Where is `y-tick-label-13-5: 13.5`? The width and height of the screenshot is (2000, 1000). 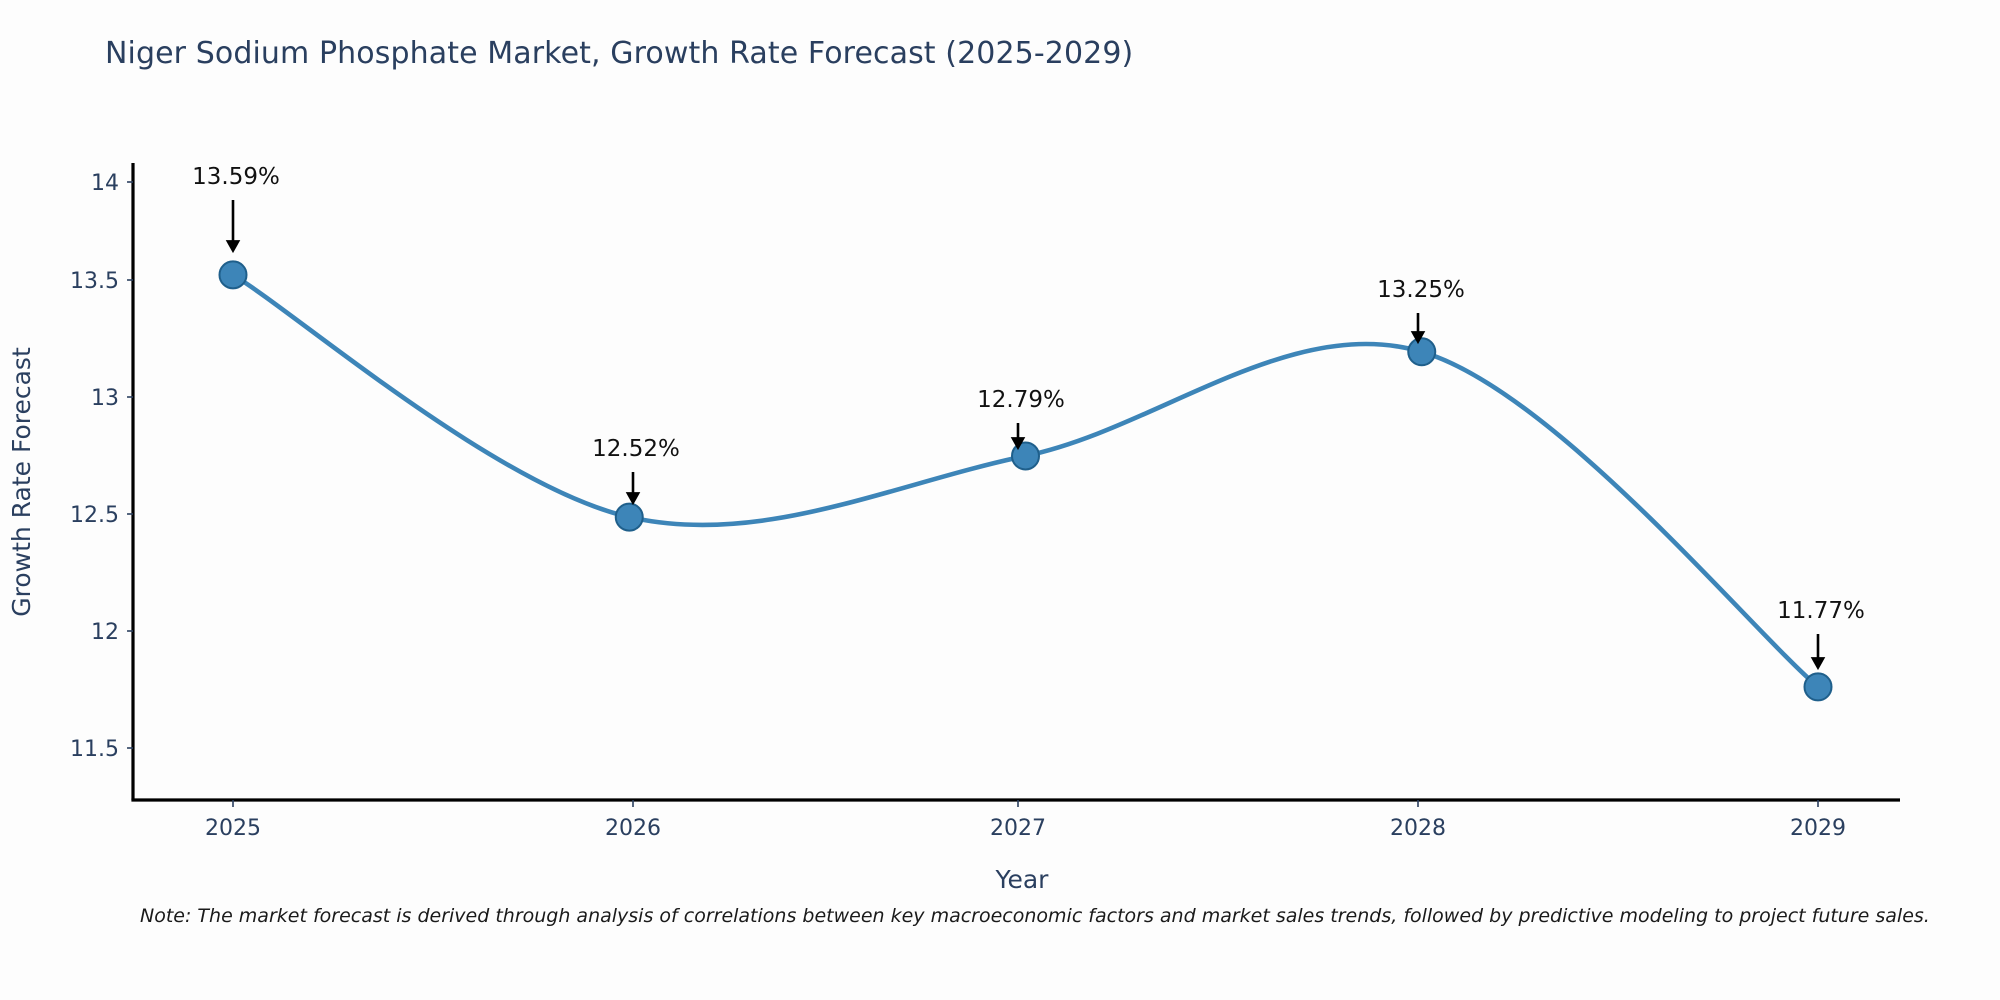 y-tick-label-13-5: 13.5 is located at coordinates (94, 281).